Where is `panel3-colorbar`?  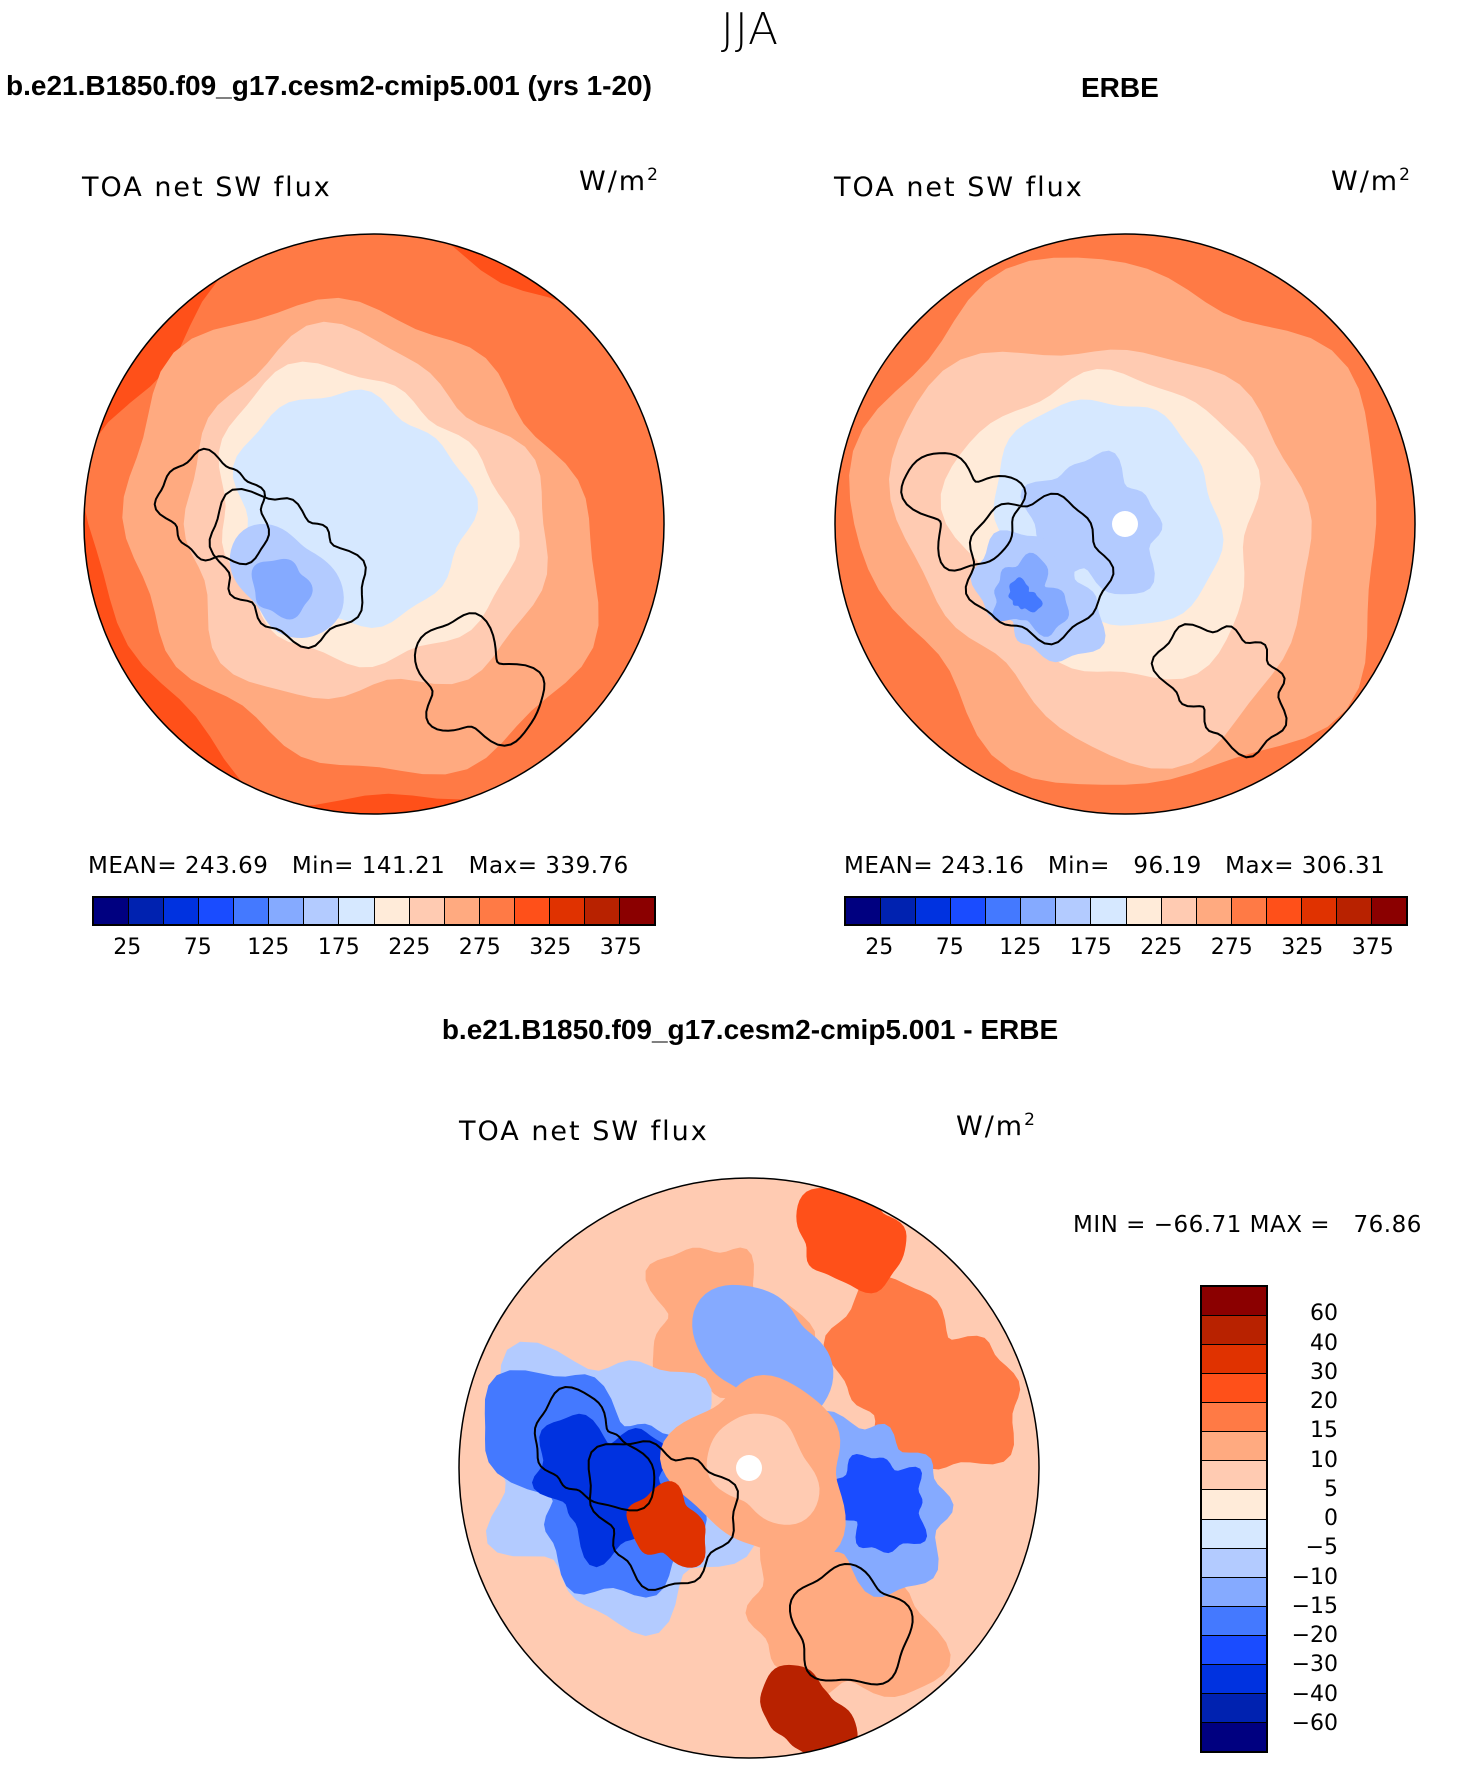 panel3-colorbar is located at coordinates (1234, 1519).